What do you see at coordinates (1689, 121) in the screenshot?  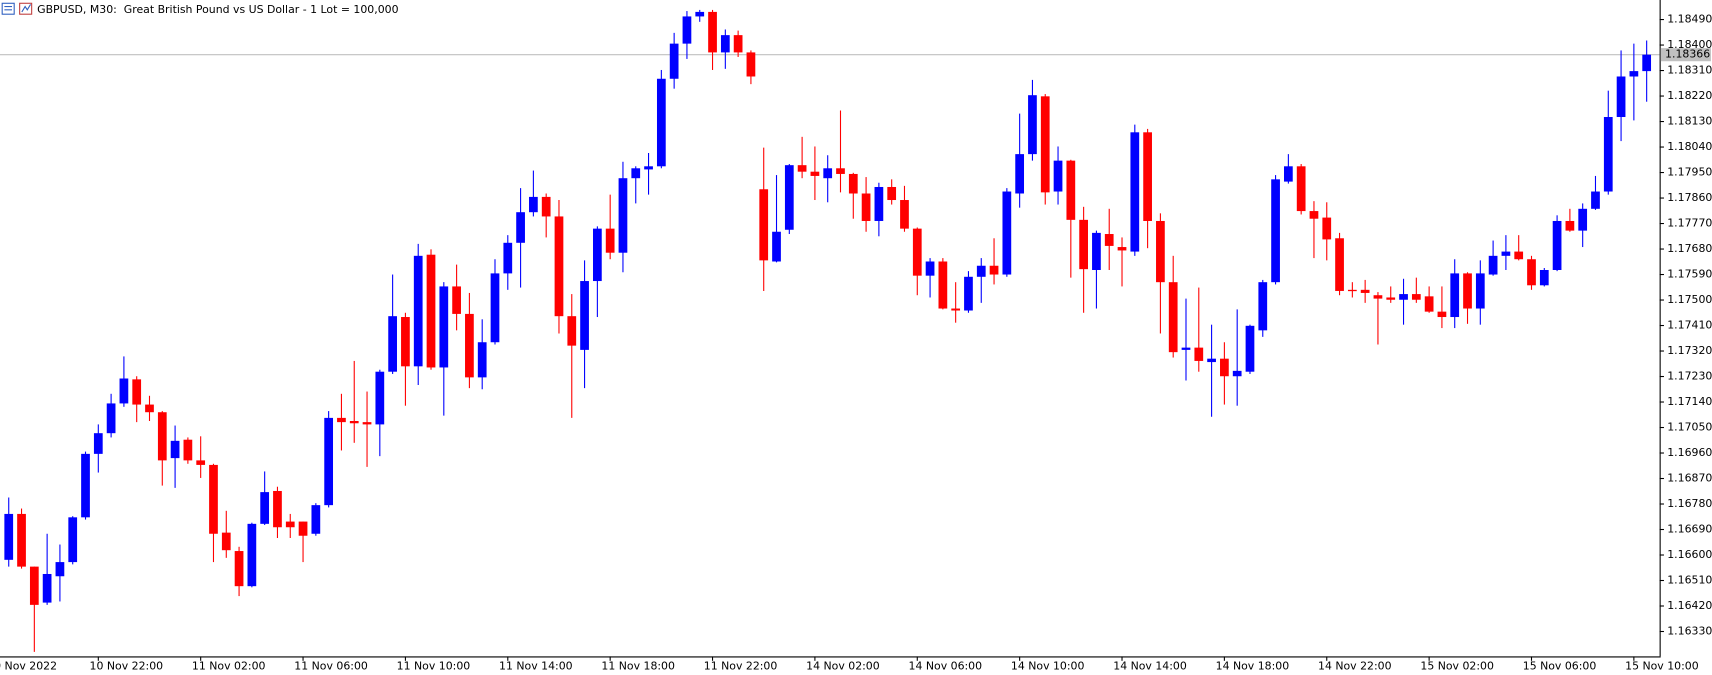 I see `y-tick-label: 1.18130` at bounding box center [1689, 121].